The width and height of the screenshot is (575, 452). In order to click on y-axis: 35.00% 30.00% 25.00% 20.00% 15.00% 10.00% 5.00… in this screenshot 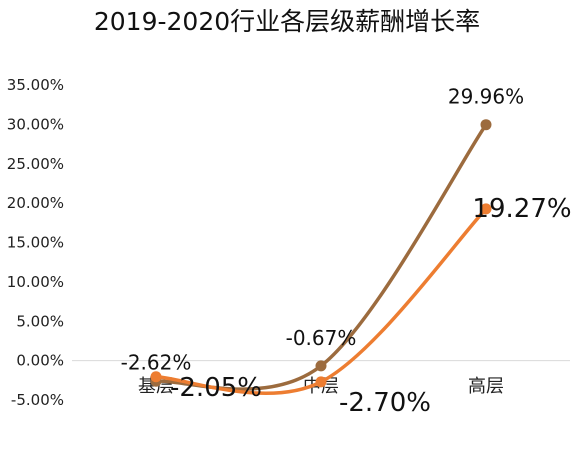, I will do `click(35, 242)`.